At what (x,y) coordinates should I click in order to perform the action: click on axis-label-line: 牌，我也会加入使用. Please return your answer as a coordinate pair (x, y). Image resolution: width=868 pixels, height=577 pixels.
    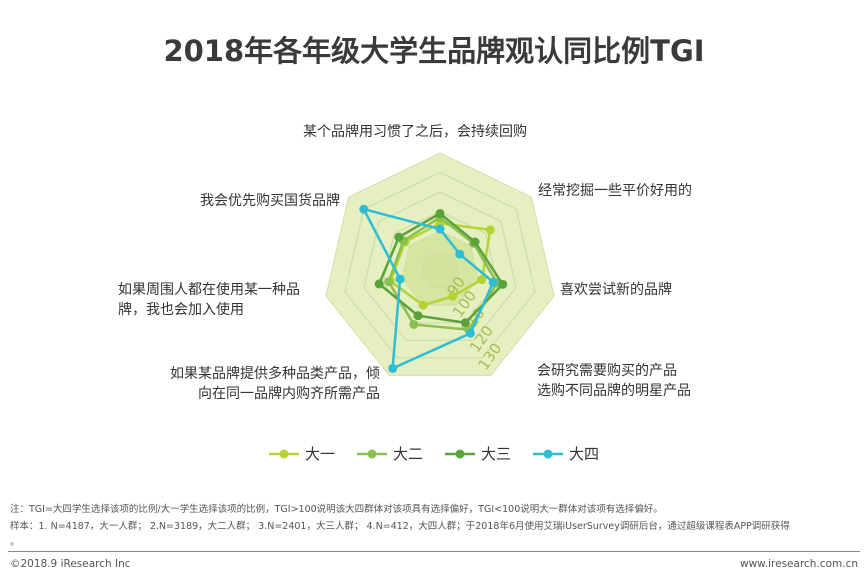
    Looking at the image, I should click on (181, 310).